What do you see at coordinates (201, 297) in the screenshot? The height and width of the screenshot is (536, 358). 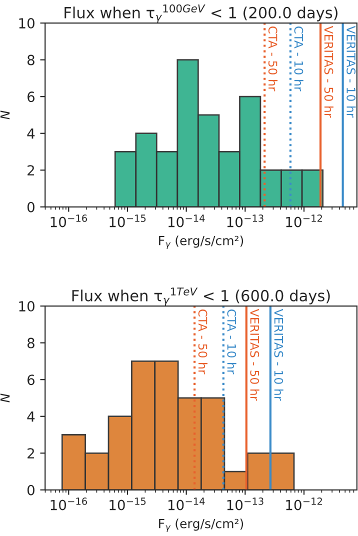 I see `chart-title: Flux when τ$_{γ}$$^{1TeV}$ < 1 (600.0 days)` at bounding box center [201, 297].